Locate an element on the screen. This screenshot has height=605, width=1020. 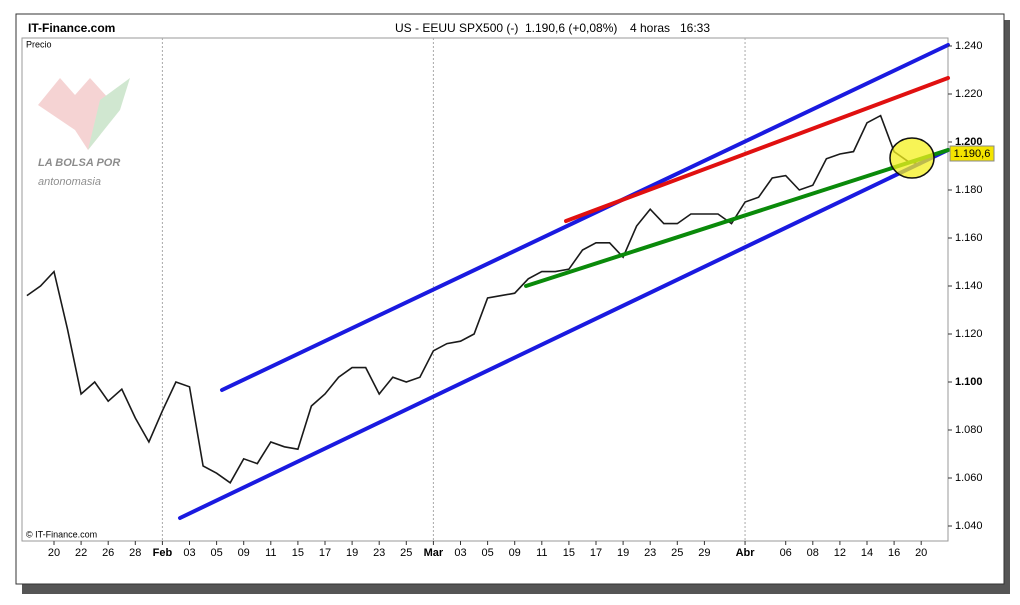
last-price: 1.190,6 is located at coordinates (972, 154).